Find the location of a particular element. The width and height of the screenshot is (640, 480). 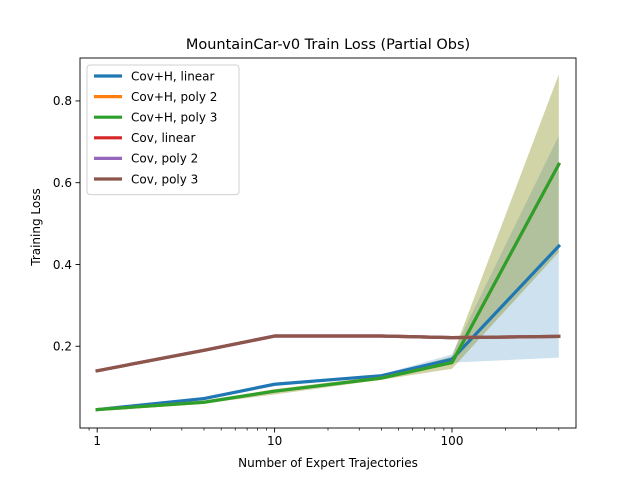

legend-box is located at coordinates (163, 130).